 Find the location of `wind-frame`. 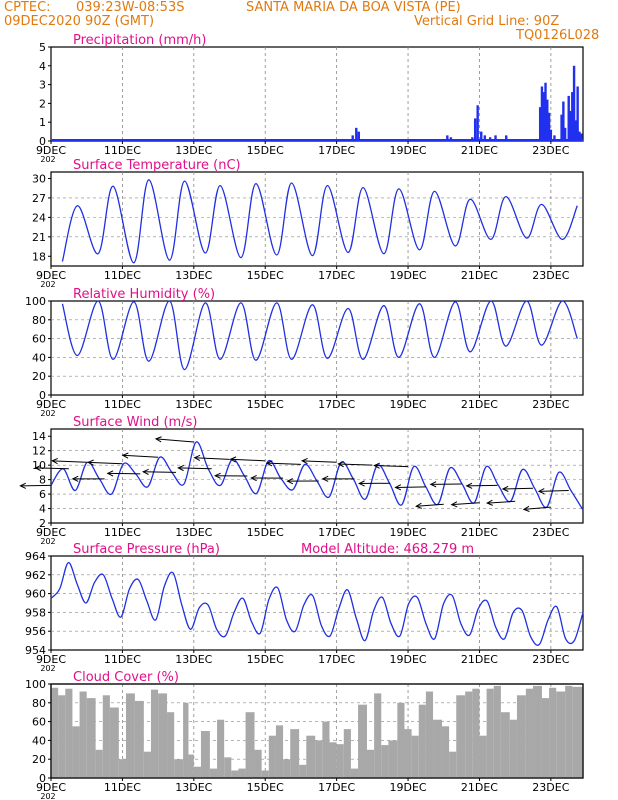

wind-frame is located at coordinates (317, 476).